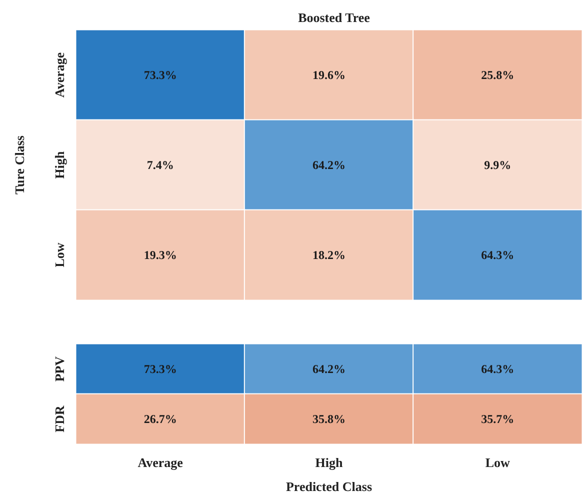  I want to click on data-label: 35.7%, so click(497, 419).